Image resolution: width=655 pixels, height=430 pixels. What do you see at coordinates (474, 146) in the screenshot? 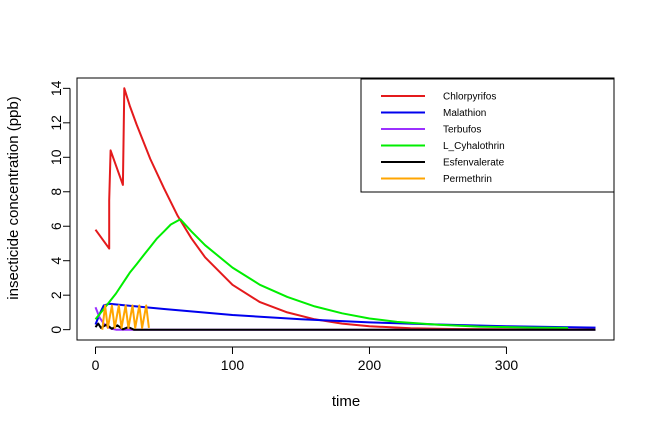
I see `legend-label-l-cyhalothrin: L_Cyhalothrin` at bounding box center [474, 146].